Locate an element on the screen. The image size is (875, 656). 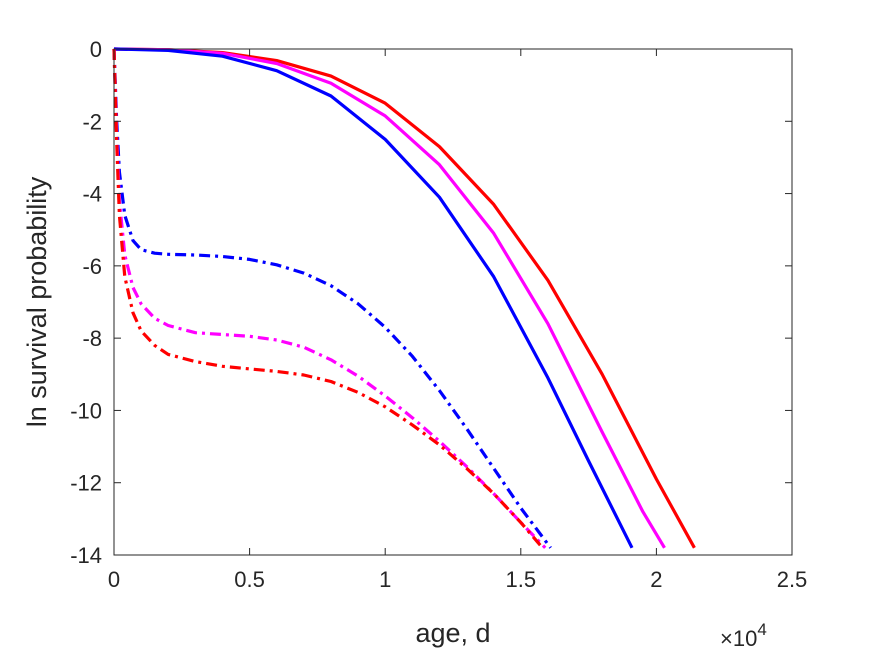
y-tick-label: -2 is located at coordinates (92, 121).